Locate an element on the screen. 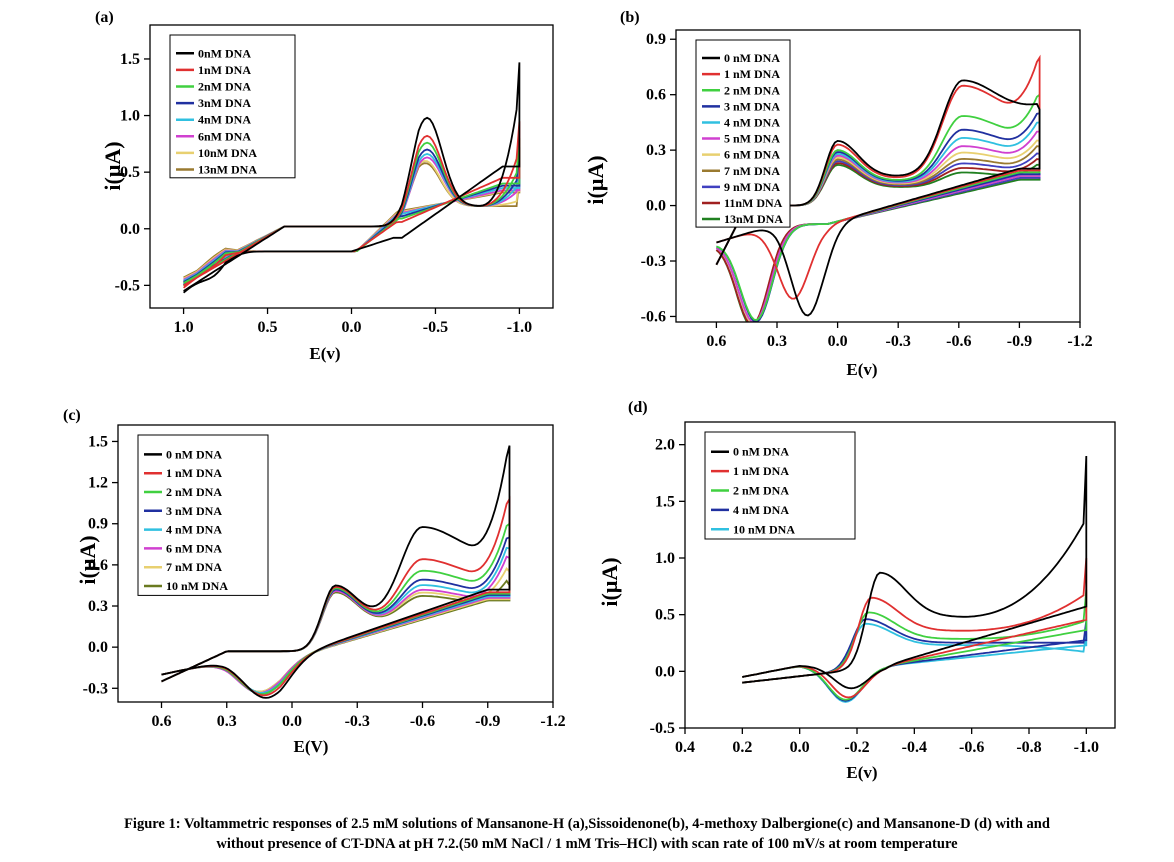 The image size is (1174, 862). panel-label: (a) is located at coordinates (104, 17).